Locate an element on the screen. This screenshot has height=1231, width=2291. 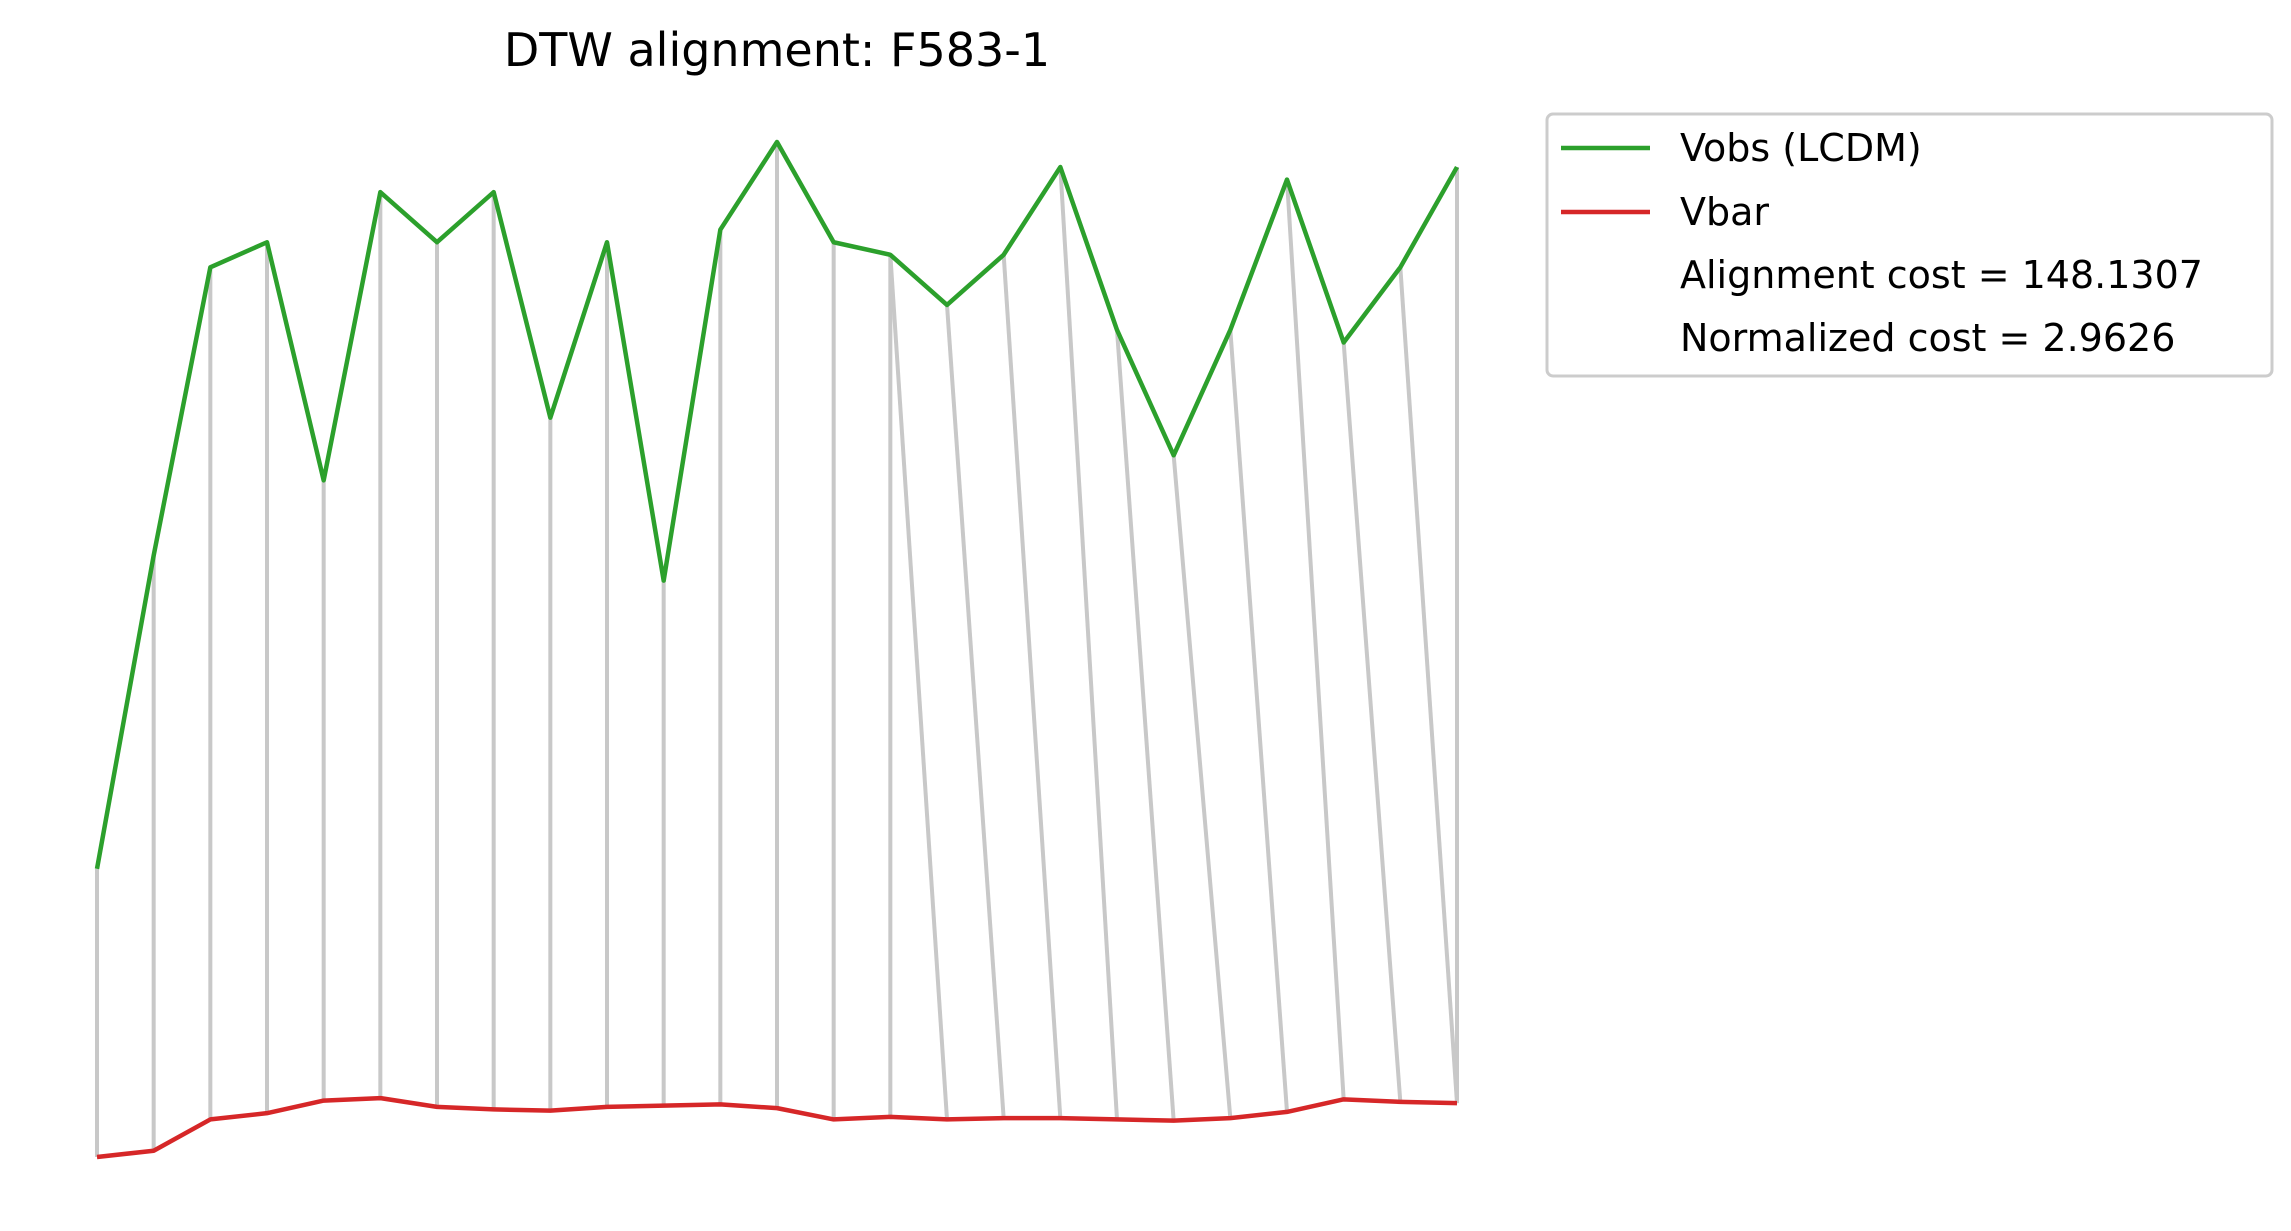
legend-frame is located at coordinates (1909, 245).